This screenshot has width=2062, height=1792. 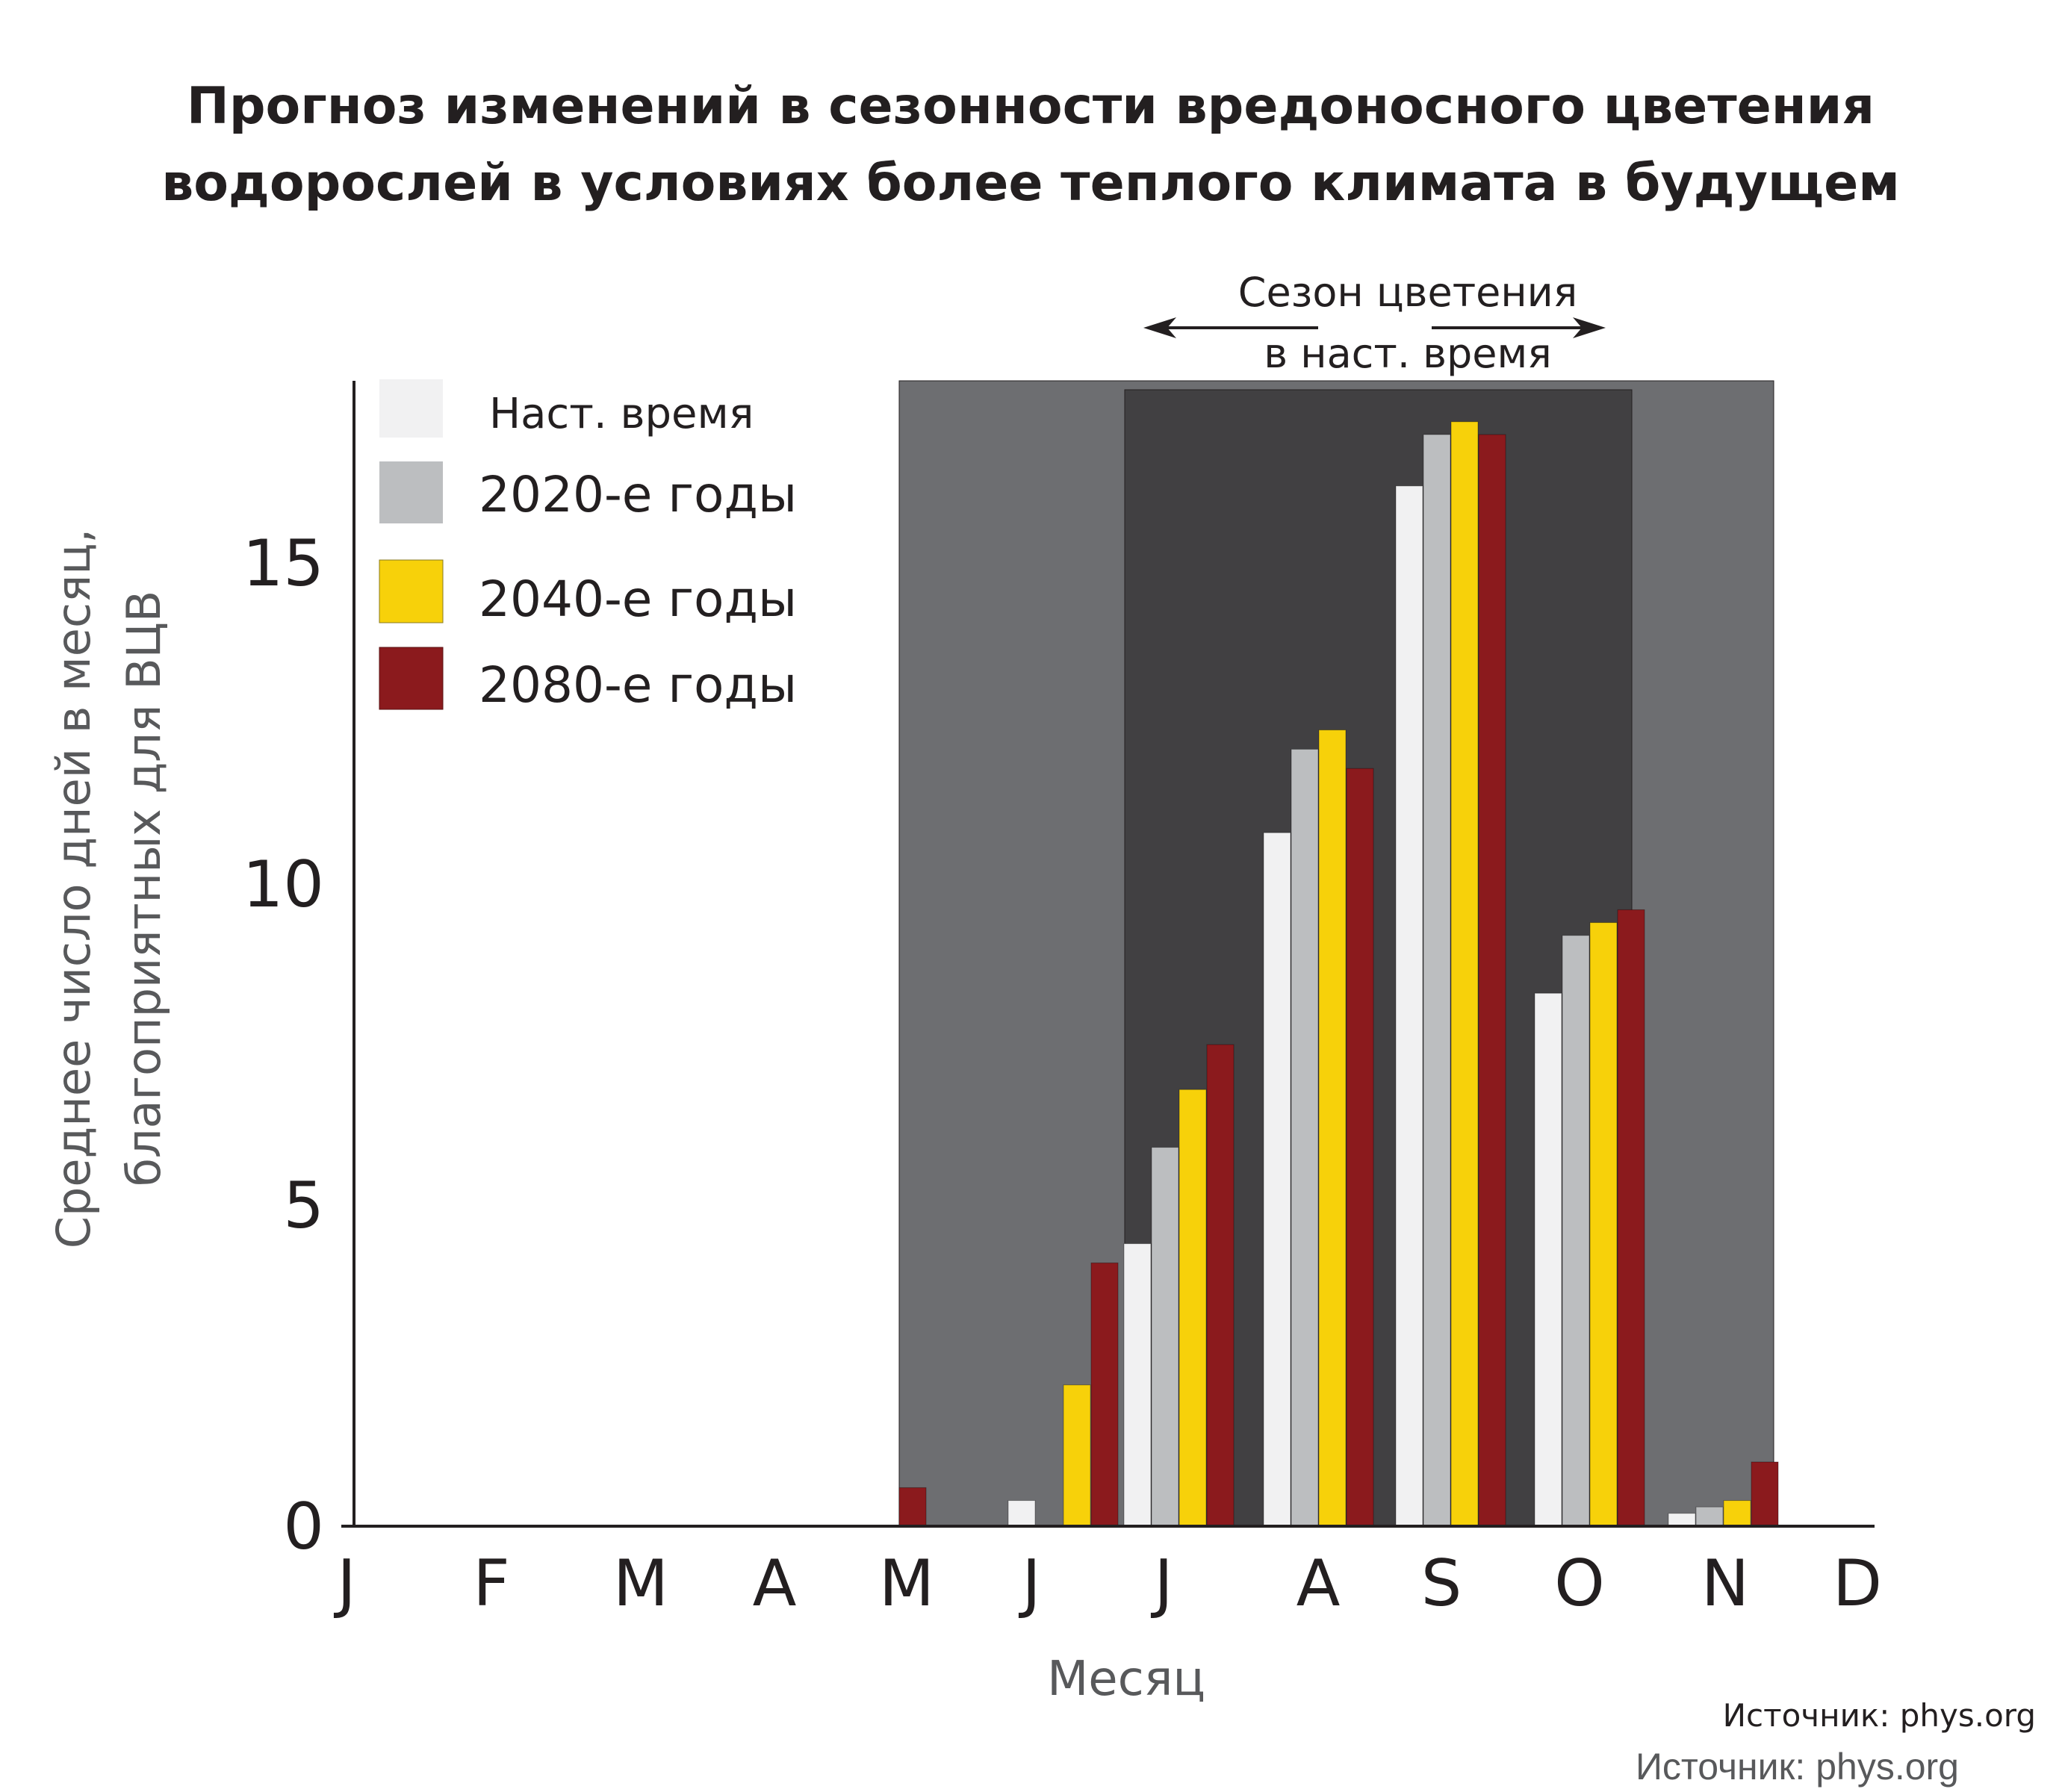 What do you see at coordinates (1579, 1583) in the screenshot?
I see `x-tick-label: O` at bounding box center [1579, 1583].